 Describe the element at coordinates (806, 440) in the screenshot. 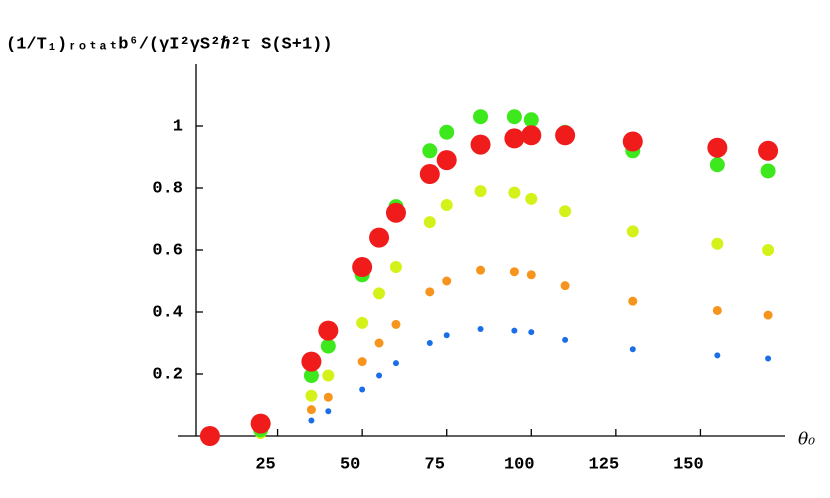

I see `x-axis-label: θ₀` at that location.